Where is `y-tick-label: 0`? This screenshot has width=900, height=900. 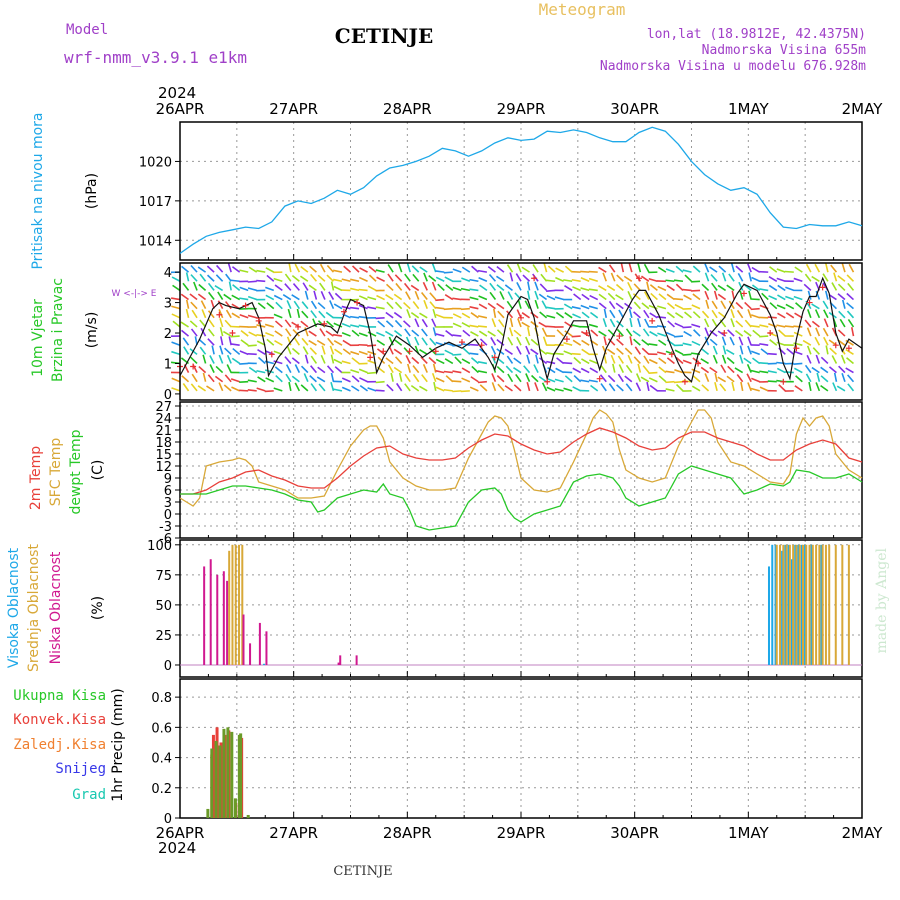
y-tick-label: 0 is located at coordinates (168, 819).